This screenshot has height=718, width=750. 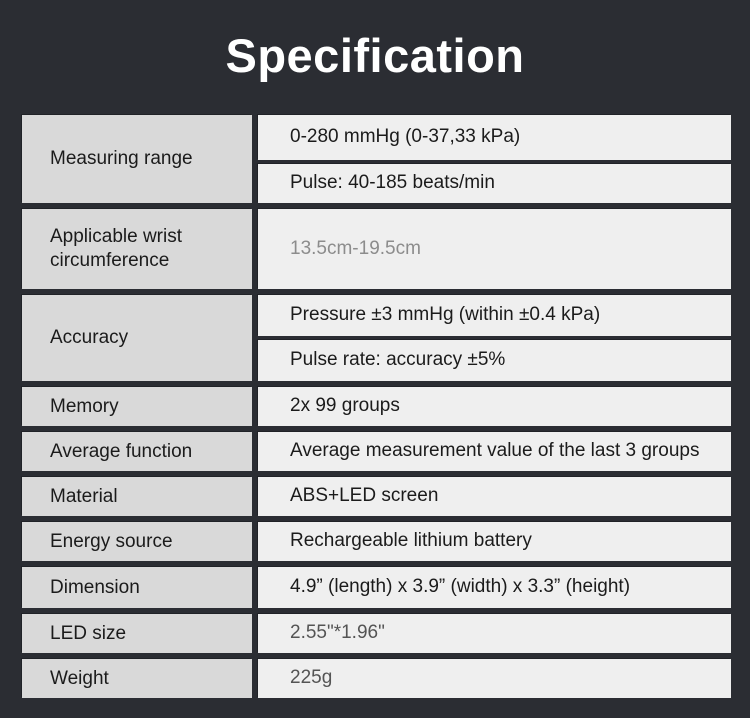 What do you see at coordinates (137, 451) in the screenshot?
I see `spec-label: Average function` at bounding box center [137, 451].